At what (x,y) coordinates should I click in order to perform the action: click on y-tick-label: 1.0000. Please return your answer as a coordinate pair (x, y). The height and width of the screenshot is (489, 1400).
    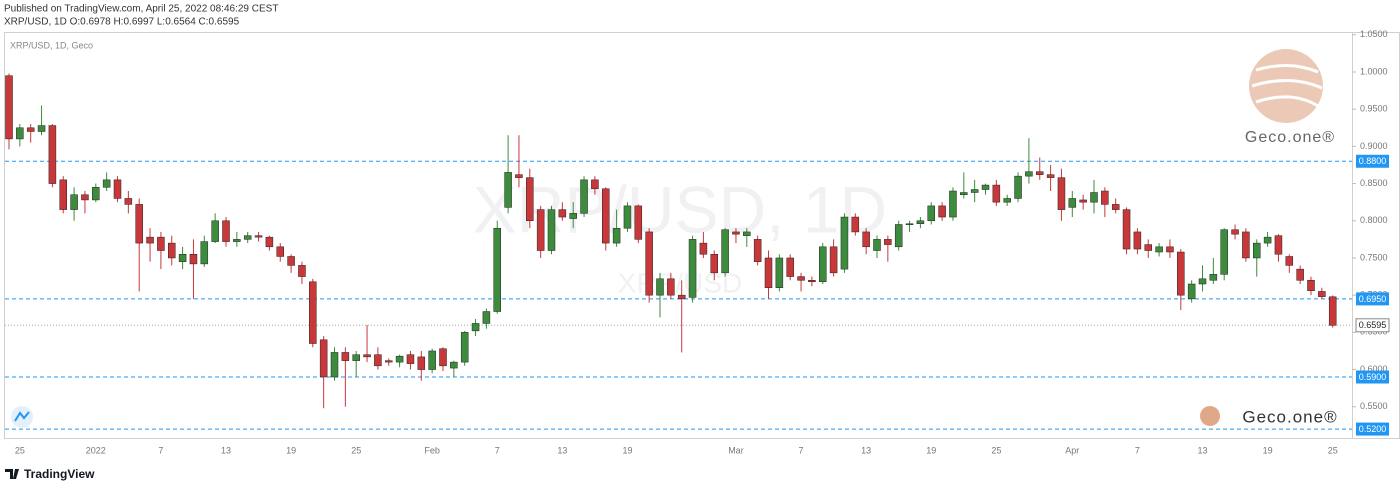
    Looking at the image, I should click on (1374, 71).